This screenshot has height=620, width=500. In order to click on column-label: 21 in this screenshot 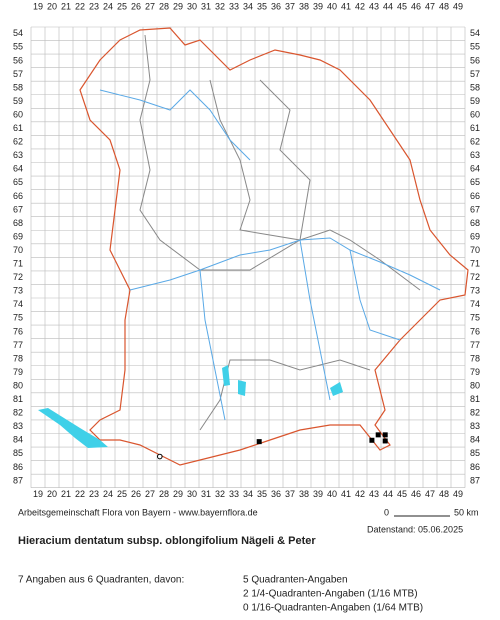, I will do `click(66, 6)`.